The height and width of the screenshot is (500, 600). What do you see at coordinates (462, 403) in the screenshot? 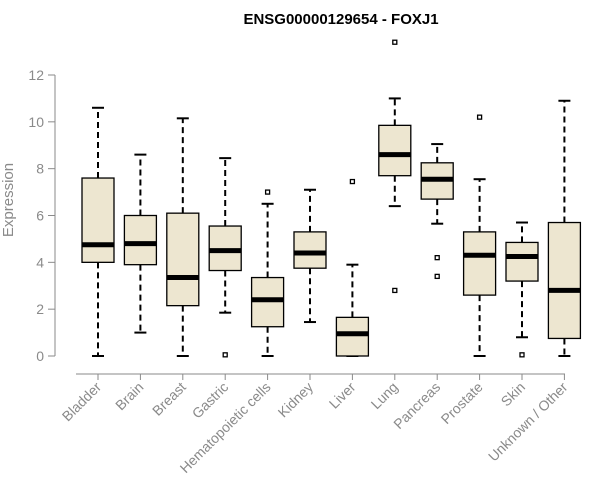
I see `x-tick-label: Prostate` at bounding box center [462, 403].